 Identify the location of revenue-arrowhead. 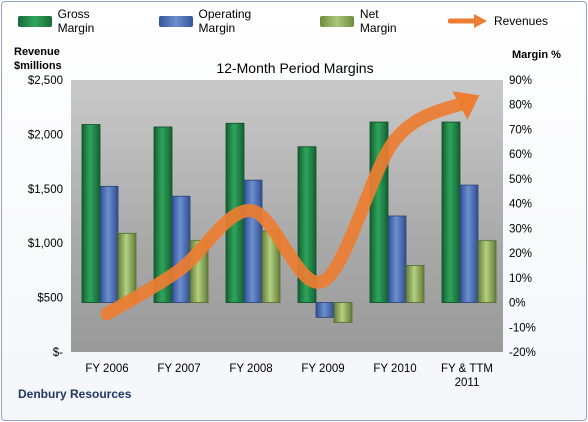
(466, 105).